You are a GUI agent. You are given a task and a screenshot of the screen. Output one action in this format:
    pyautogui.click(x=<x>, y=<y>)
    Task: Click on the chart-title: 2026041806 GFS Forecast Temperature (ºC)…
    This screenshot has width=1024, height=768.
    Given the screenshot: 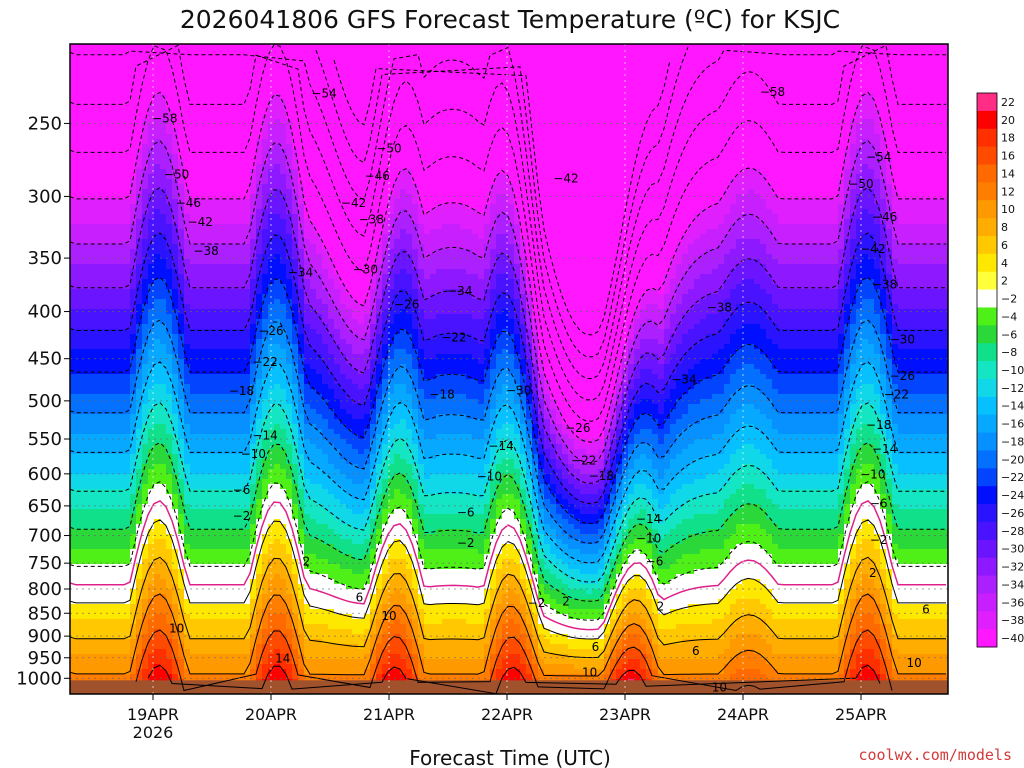 What is the action you would take?
    pyautogui.click(x=510, y=19)
    